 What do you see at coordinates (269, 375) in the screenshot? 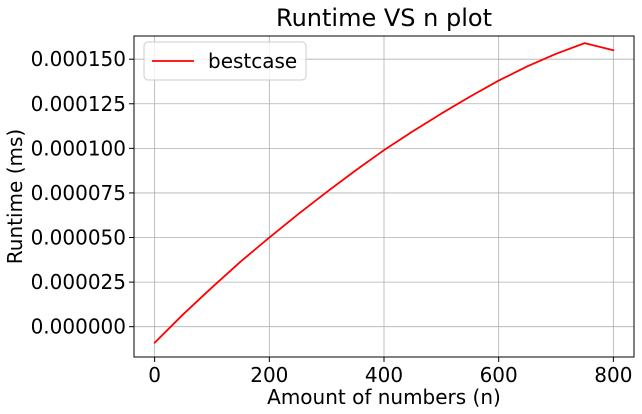
I see `x-tick-label: 200` at bounding box center [269, 375].